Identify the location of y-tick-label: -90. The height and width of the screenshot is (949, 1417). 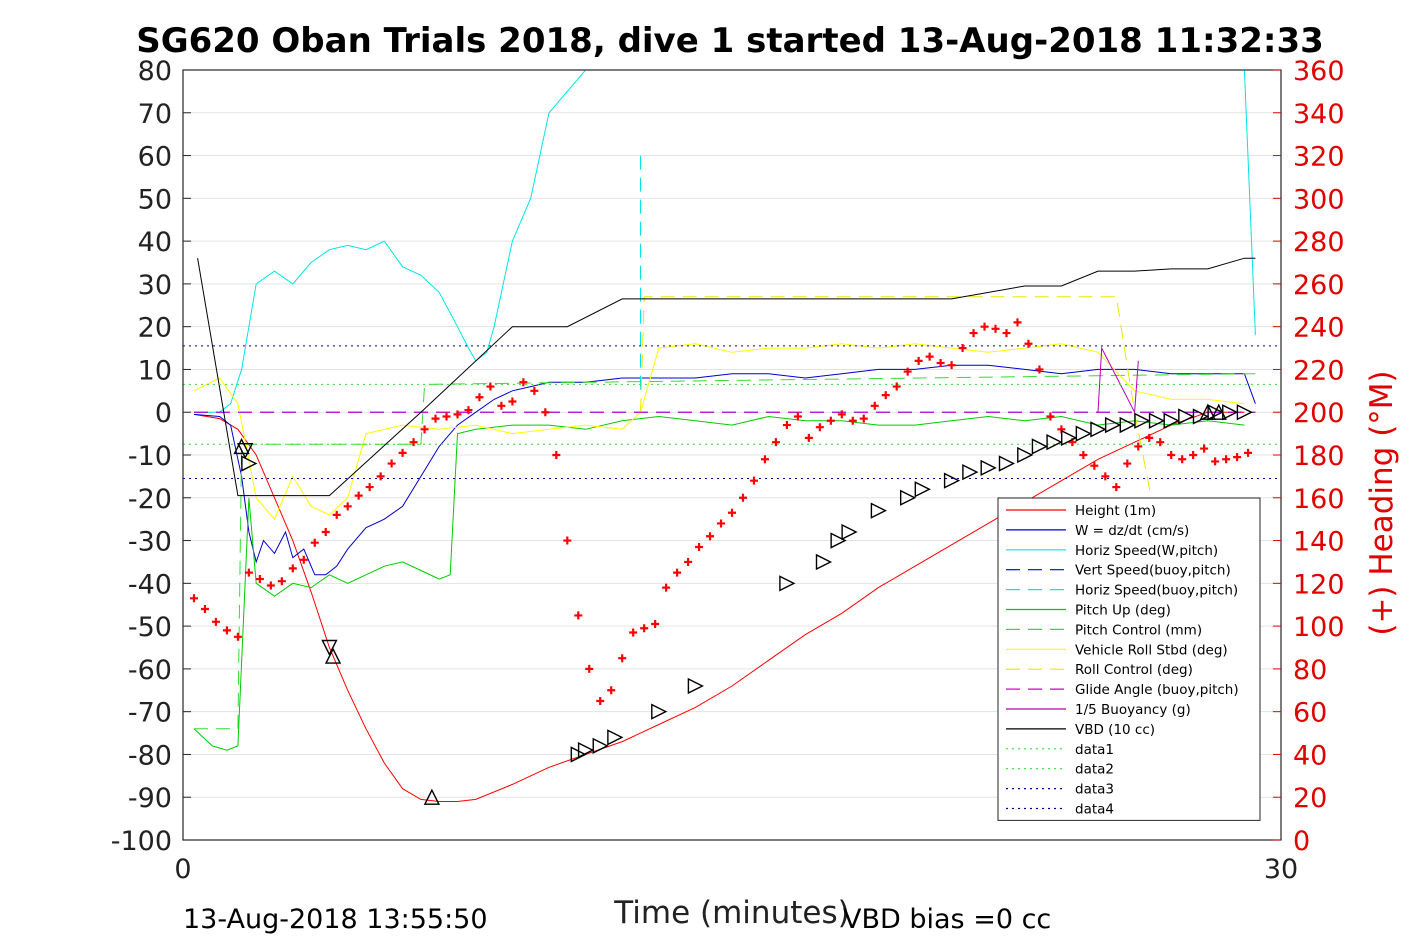
(150, 798).